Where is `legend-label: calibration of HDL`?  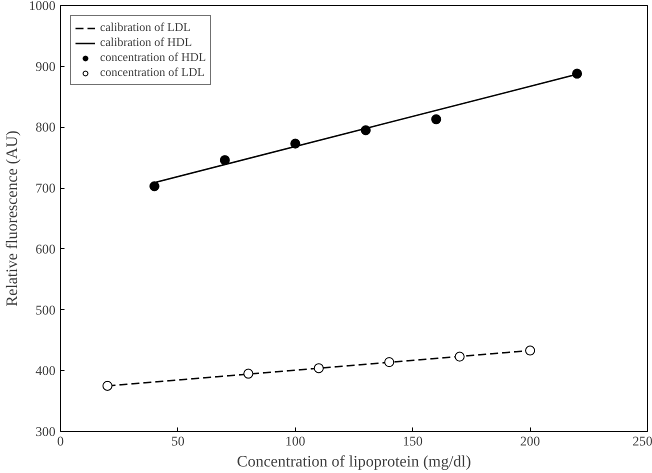
legend-label: calibration of HDL is located at coordinates (146, 42).